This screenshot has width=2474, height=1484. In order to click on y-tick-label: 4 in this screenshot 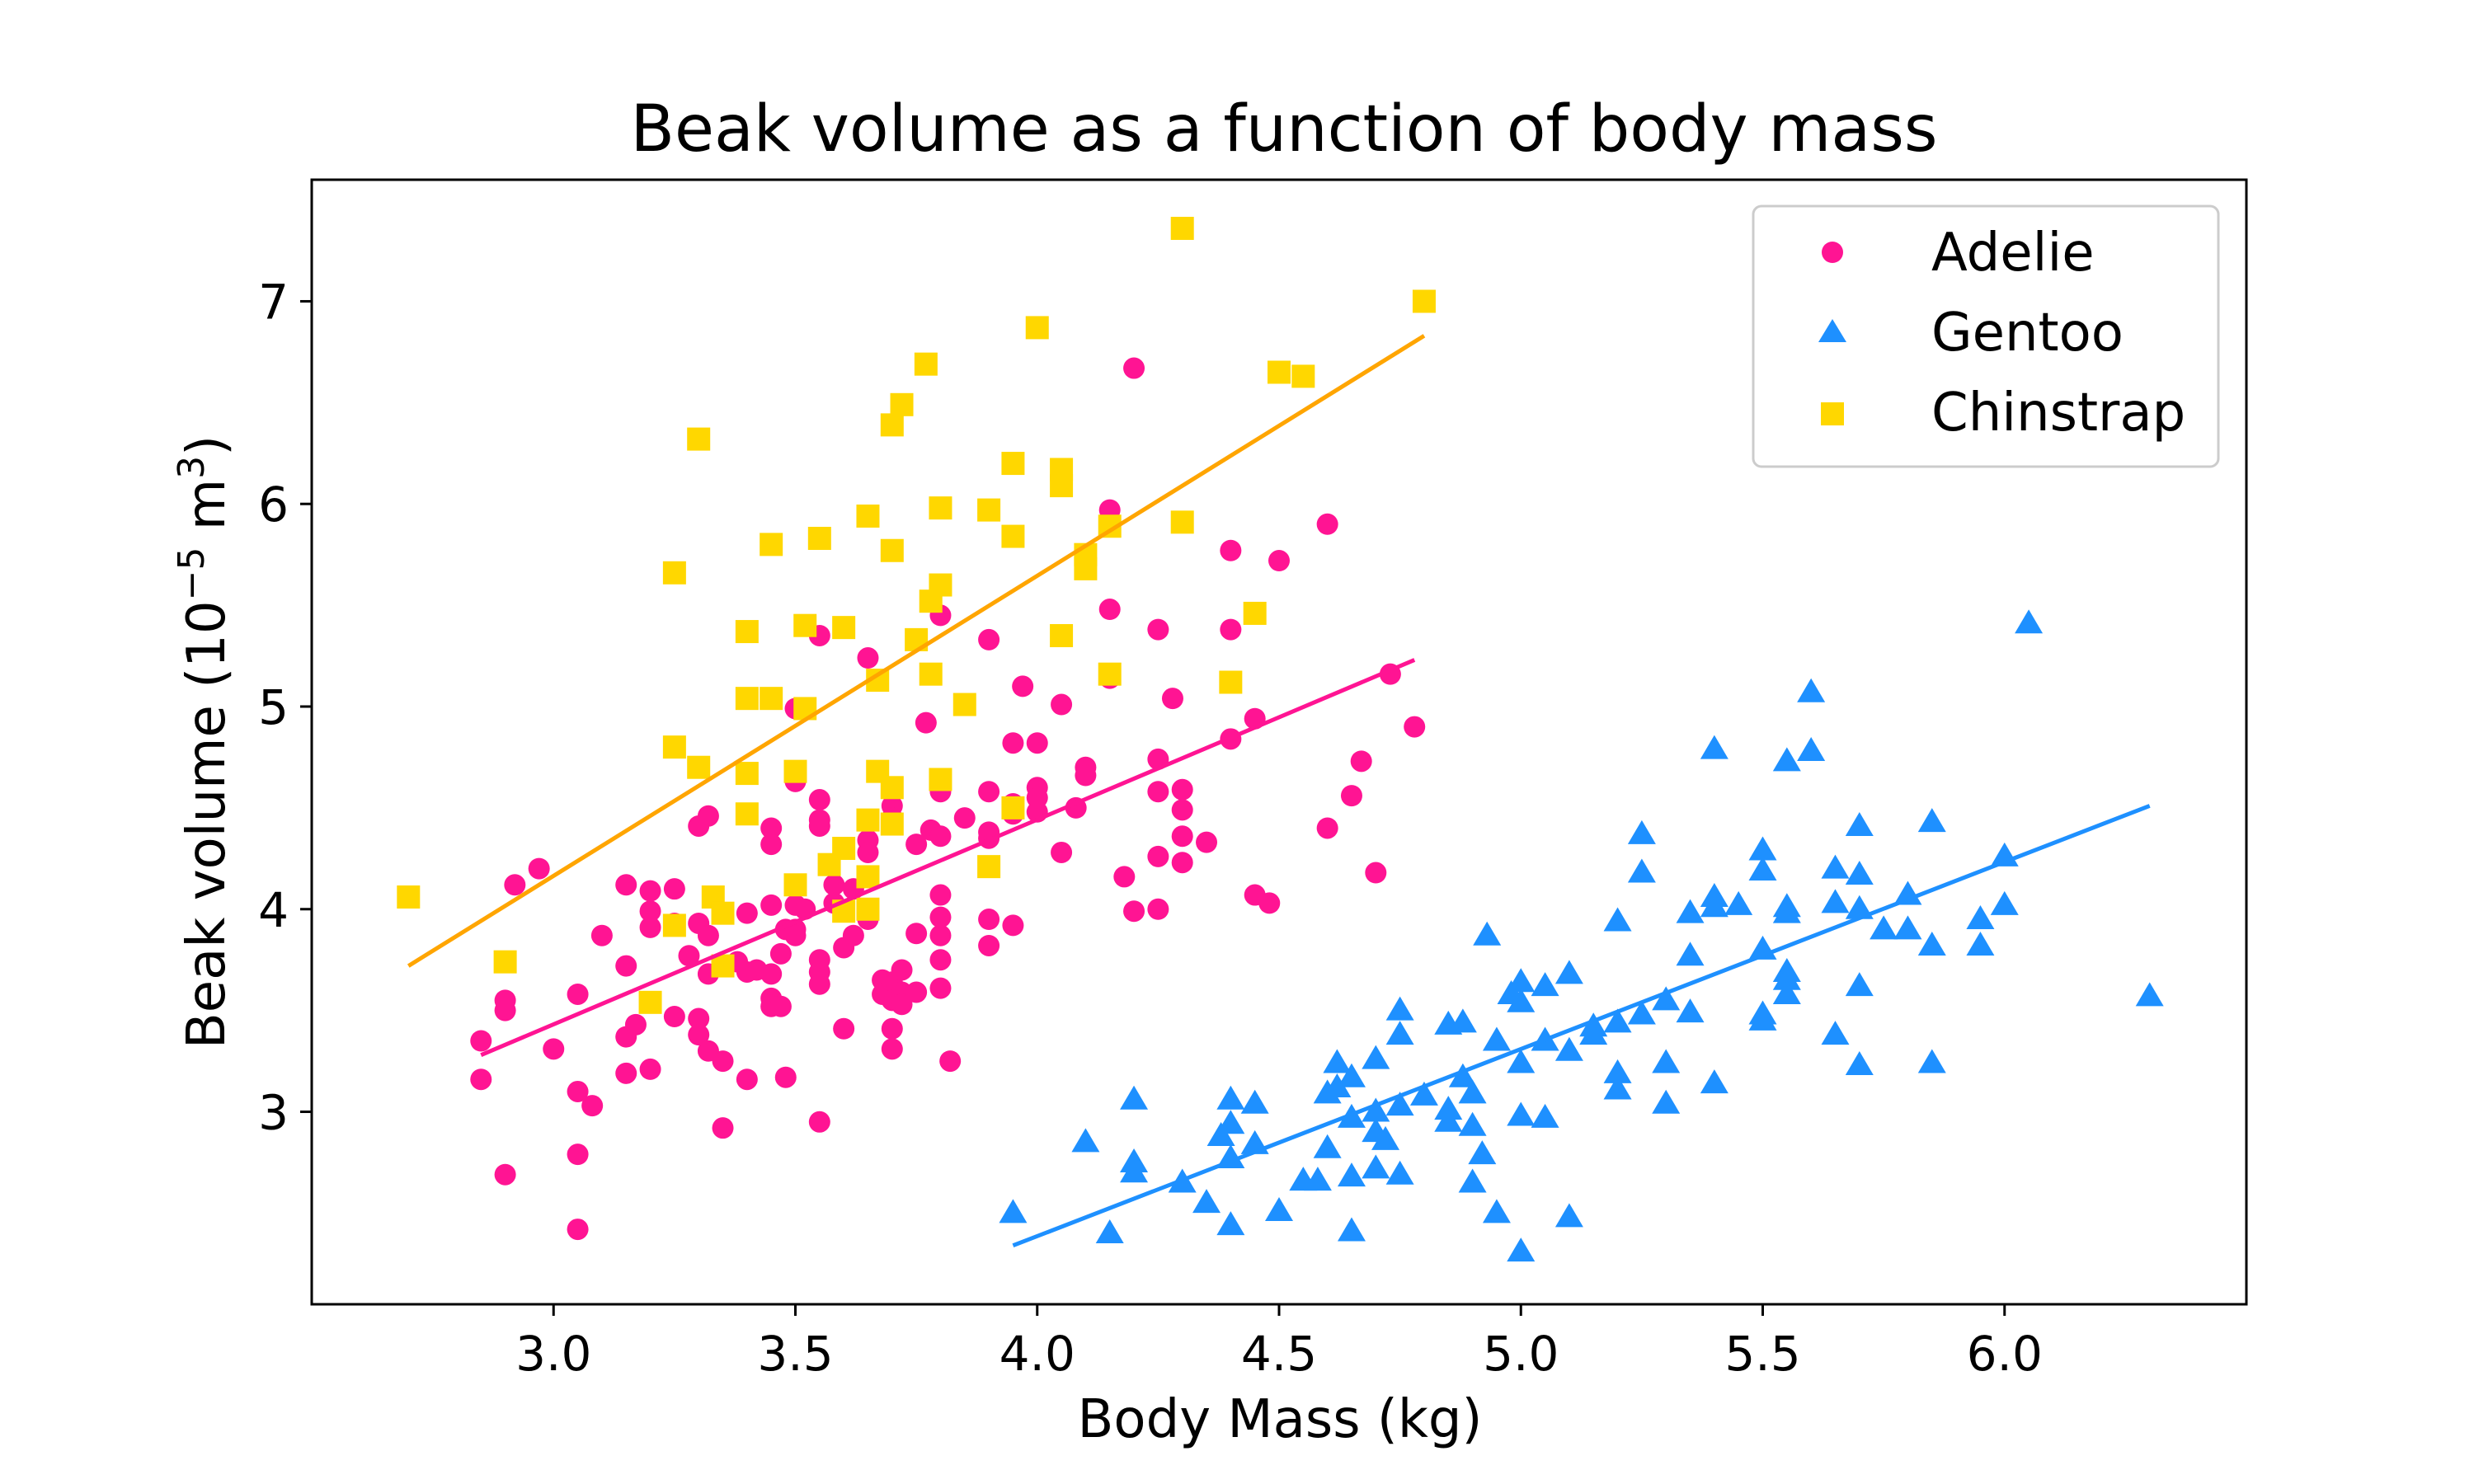, I will do `click(273, 910)`.